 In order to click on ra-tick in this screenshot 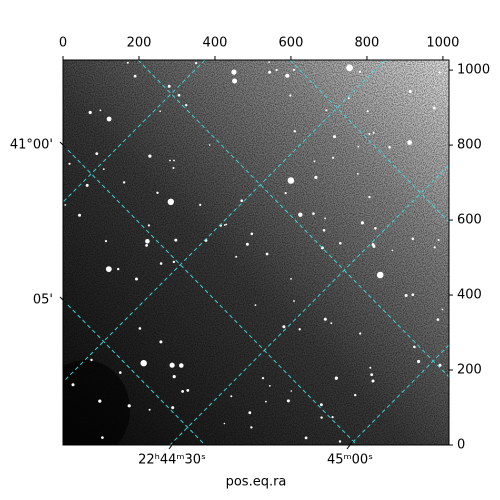, I will do `click(350, 445)`.